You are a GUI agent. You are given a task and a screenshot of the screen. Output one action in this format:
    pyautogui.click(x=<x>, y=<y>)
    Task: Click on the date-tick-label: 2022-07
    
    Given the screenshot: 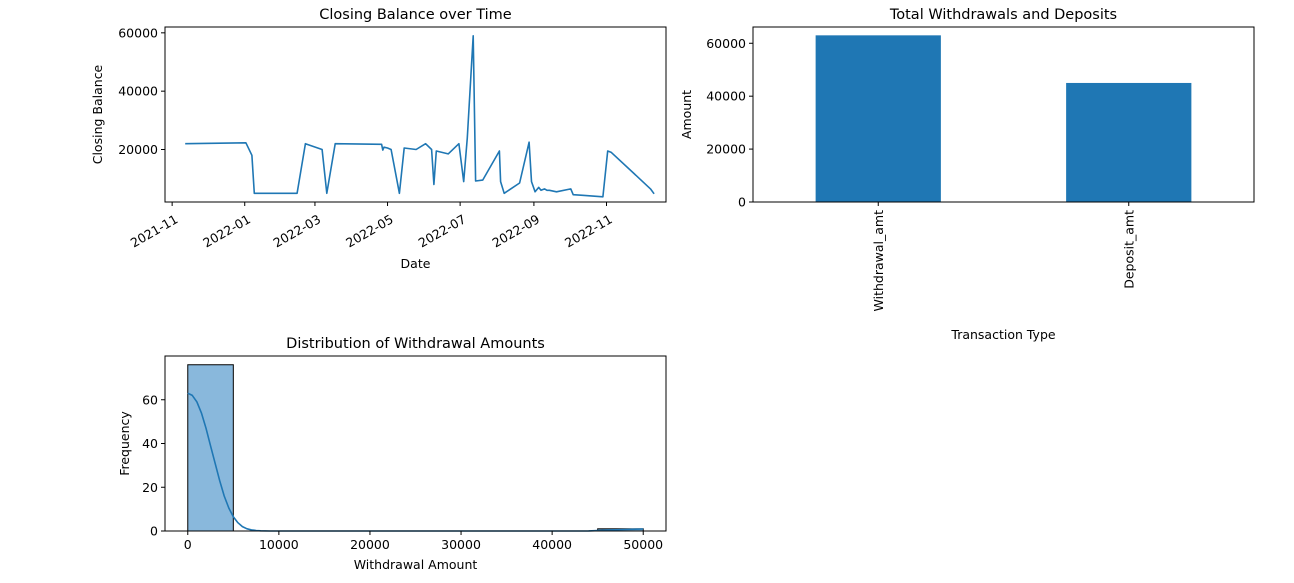 What is the action you would take?
    pyautogui.click(x=442, y=230)
    